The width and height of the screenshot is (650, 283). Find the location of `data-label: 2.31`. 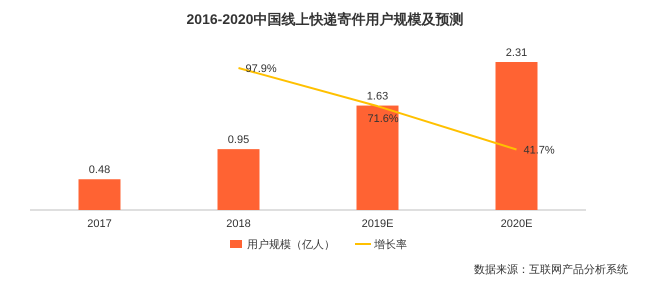

data-label: 2.31 is located at coordinates (517, 53).